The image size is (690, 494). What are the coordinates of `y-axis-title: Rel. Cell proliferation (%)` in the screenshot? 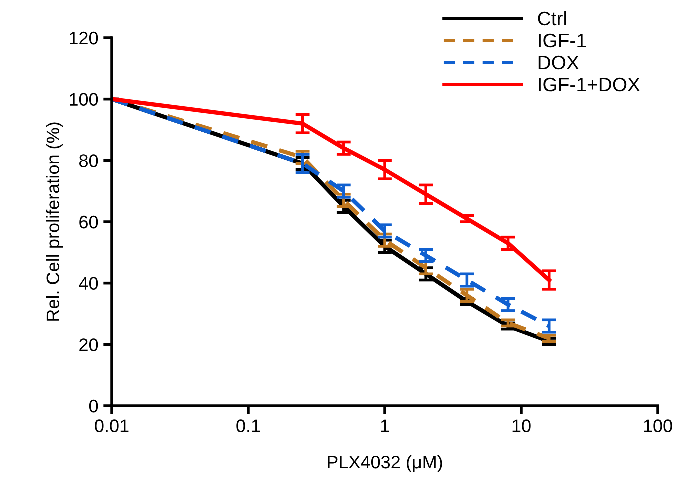 It's located at (55, 221).